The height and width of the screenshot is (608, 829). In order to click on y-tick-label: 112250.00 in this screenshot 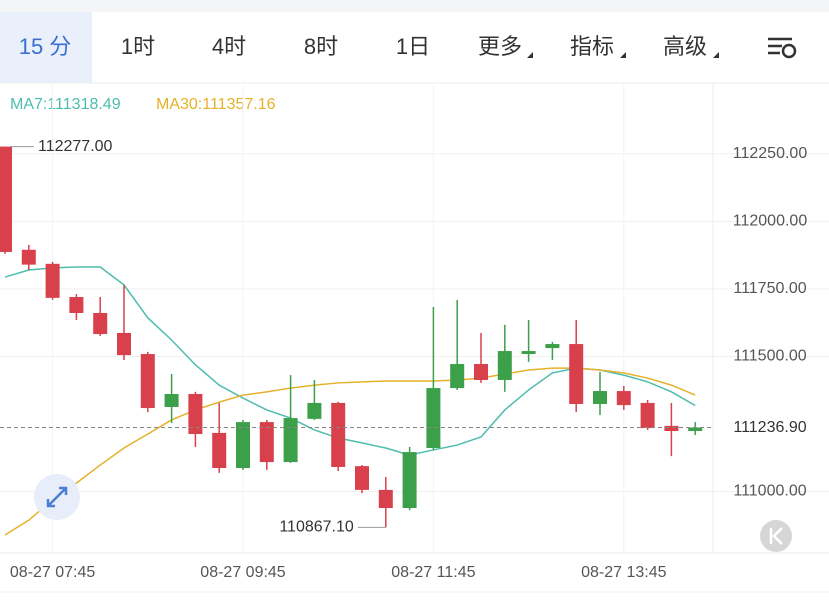, I will do `click(770, 153)`.